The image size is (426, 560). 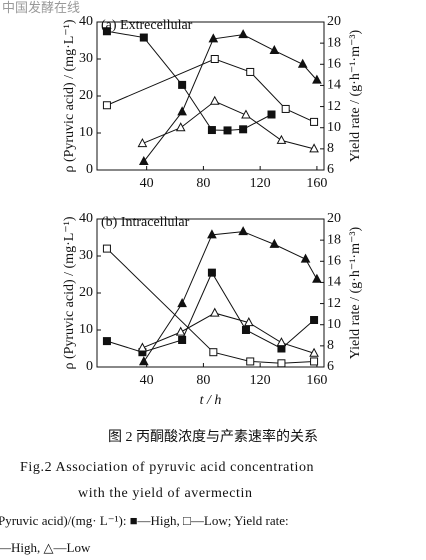 I want to click on caption-cn: 图 2 丙酮酸浓度与产素速率的关系, so click(x=213, y=436).